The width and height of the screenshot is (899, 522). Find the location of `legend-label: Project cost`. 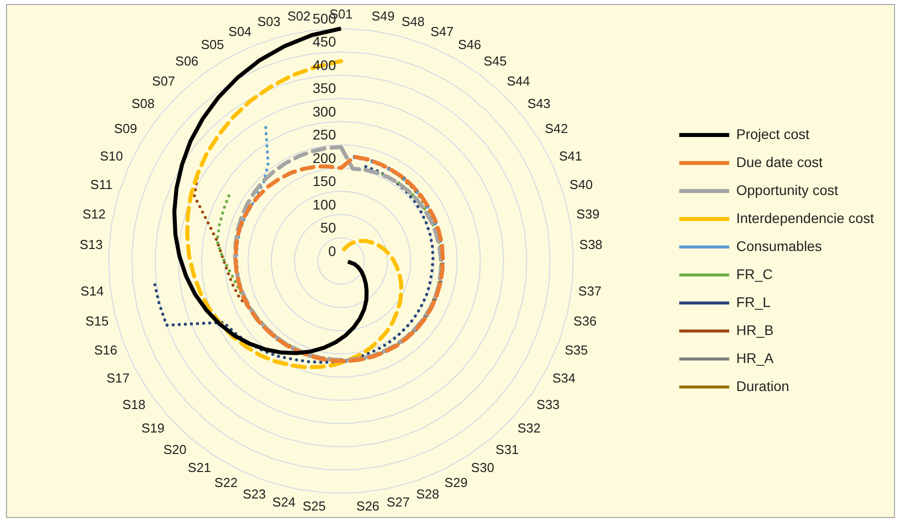

legend-label: Project cost is located at coordinates (773, 134).